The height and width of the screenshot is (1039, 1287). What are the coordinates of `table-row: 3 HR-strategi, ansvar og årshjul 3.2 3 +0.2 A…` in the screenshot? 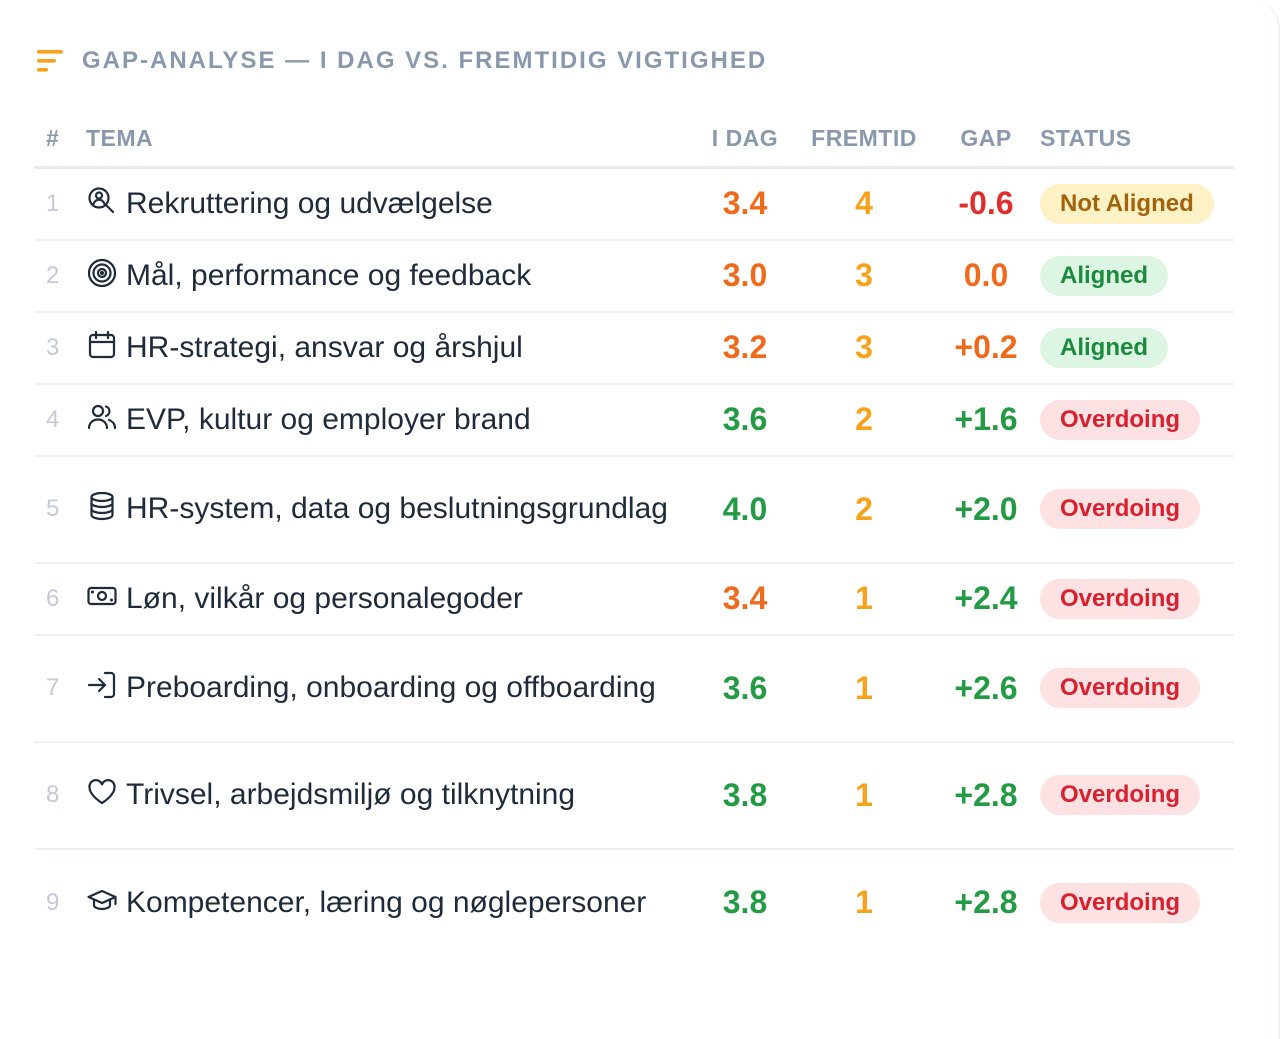 It's located at (634, 348).